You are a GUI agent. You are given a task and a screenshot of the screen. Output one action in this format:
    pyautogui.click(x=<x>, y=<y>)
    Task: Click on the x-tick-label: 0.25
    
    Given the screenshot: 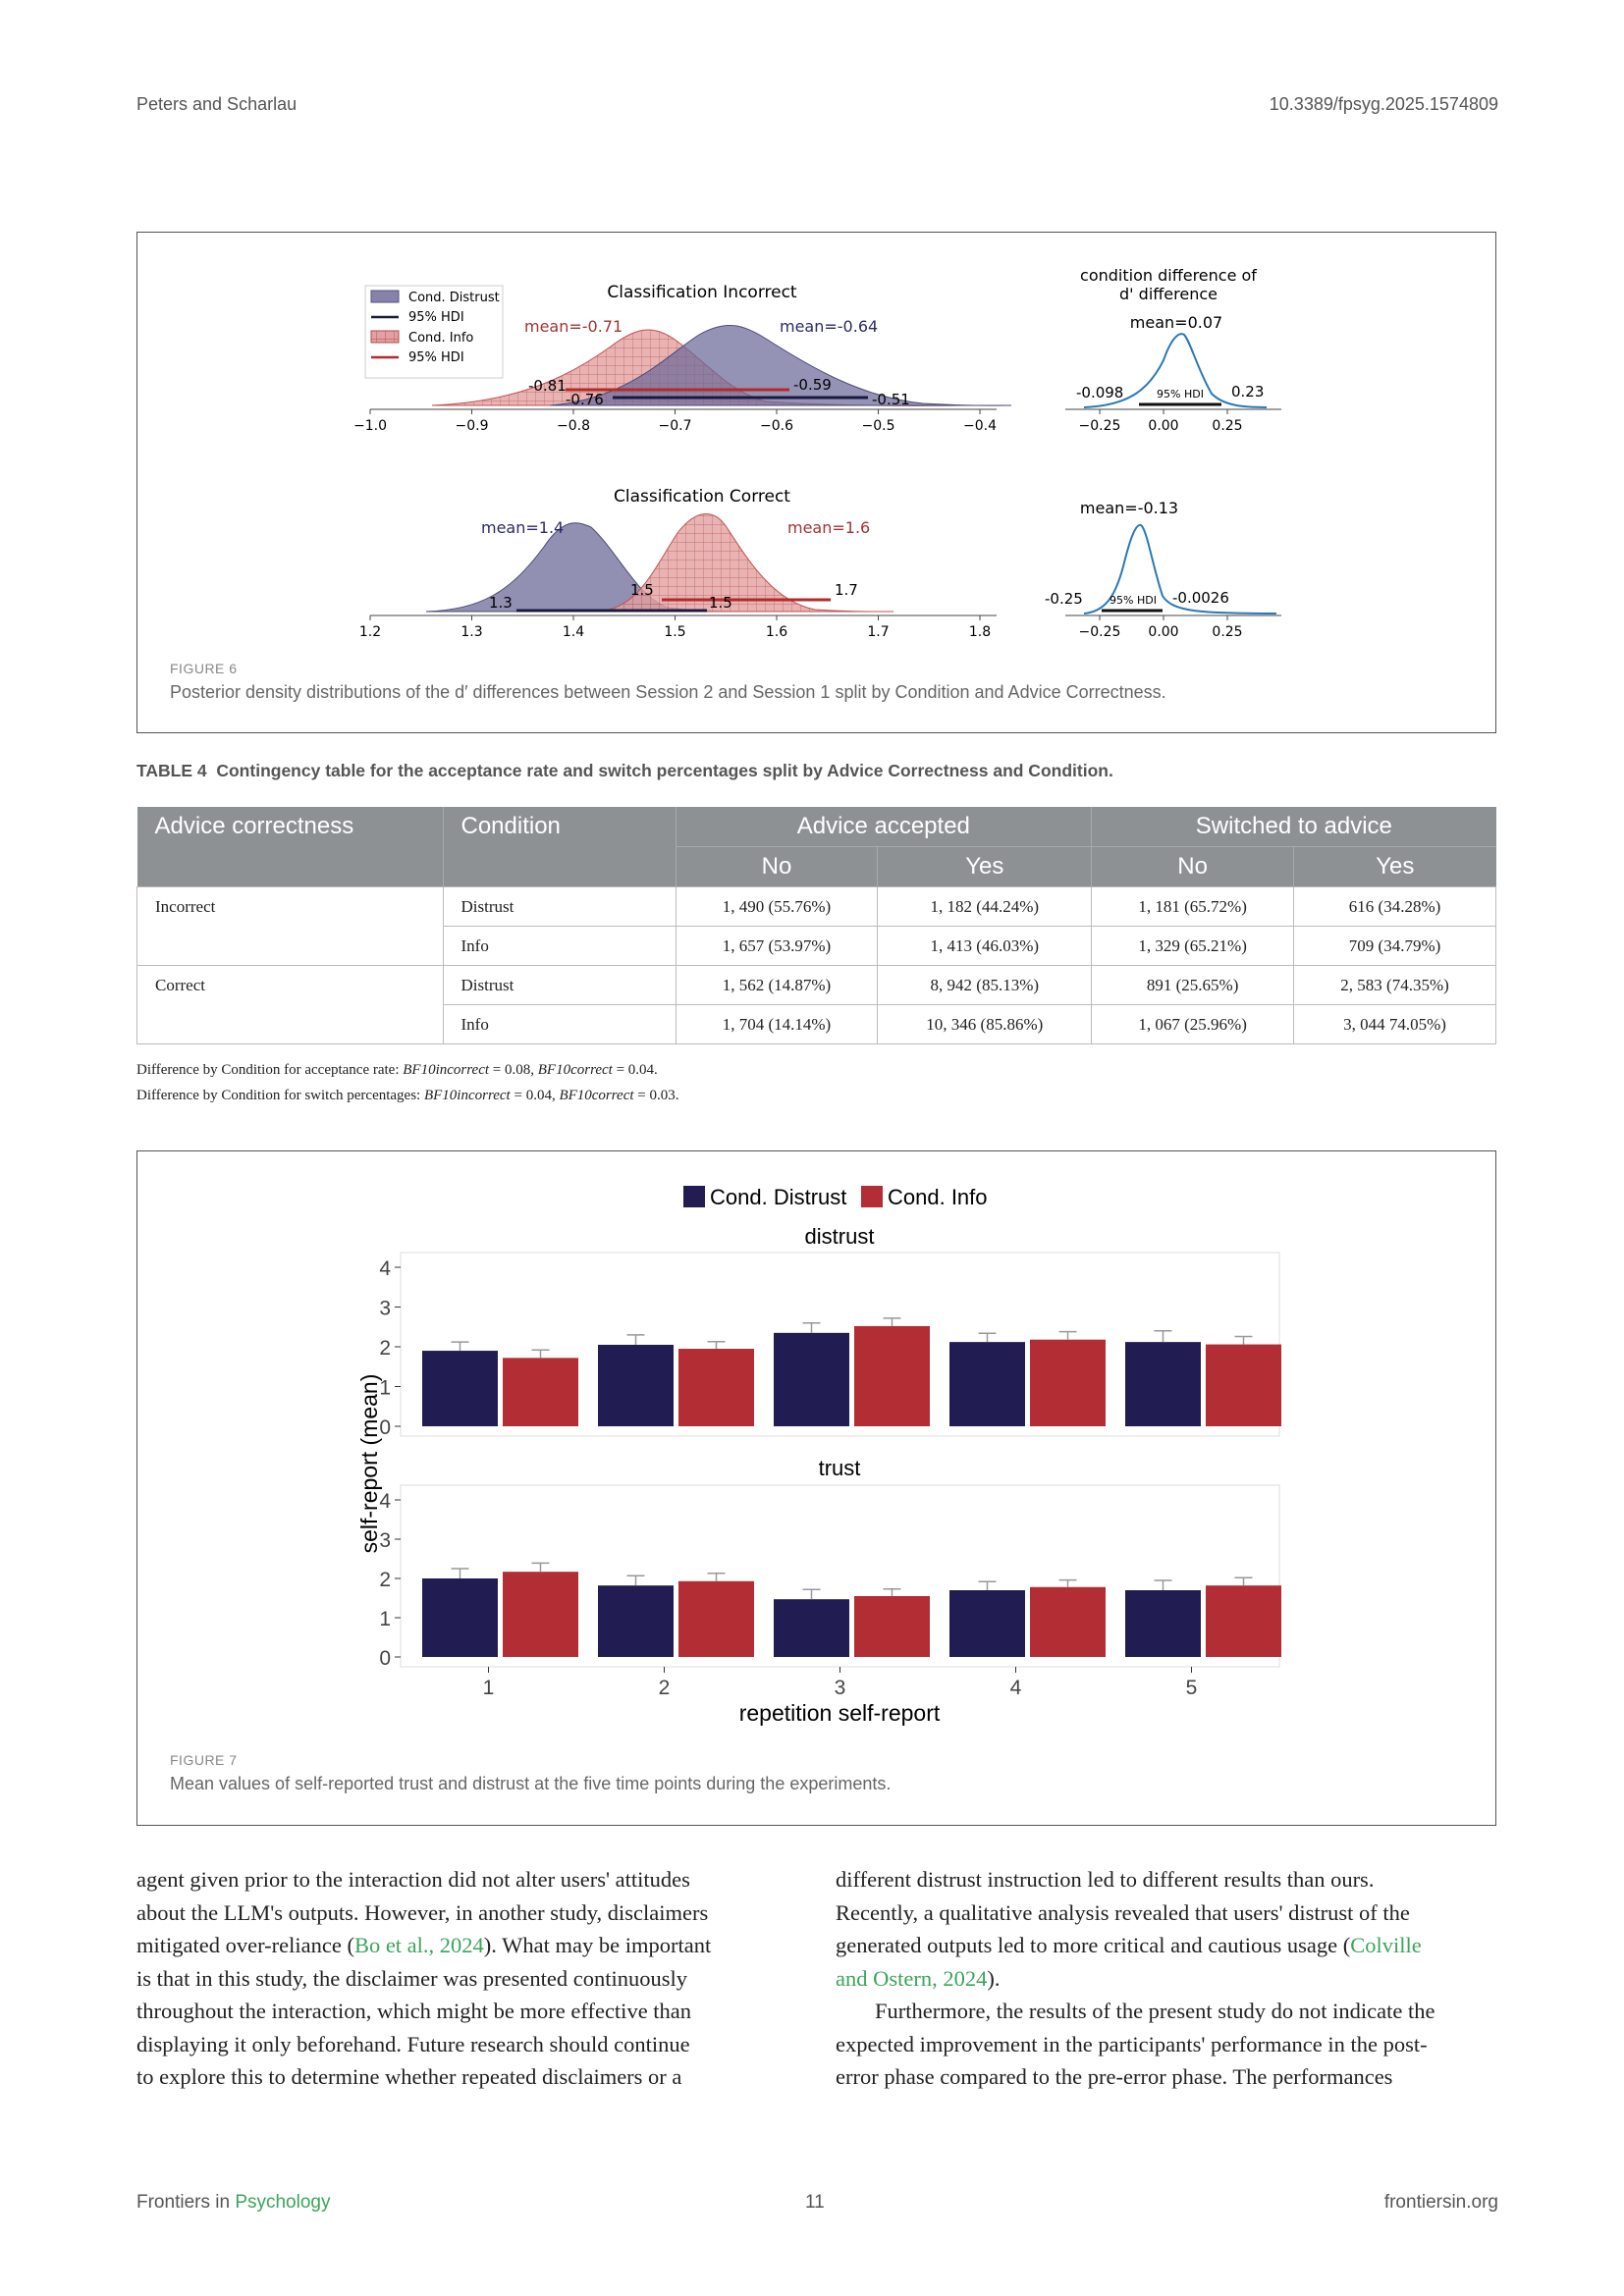 What is the action you would take?
    pyautogui.click(x=1227, y=632)
    